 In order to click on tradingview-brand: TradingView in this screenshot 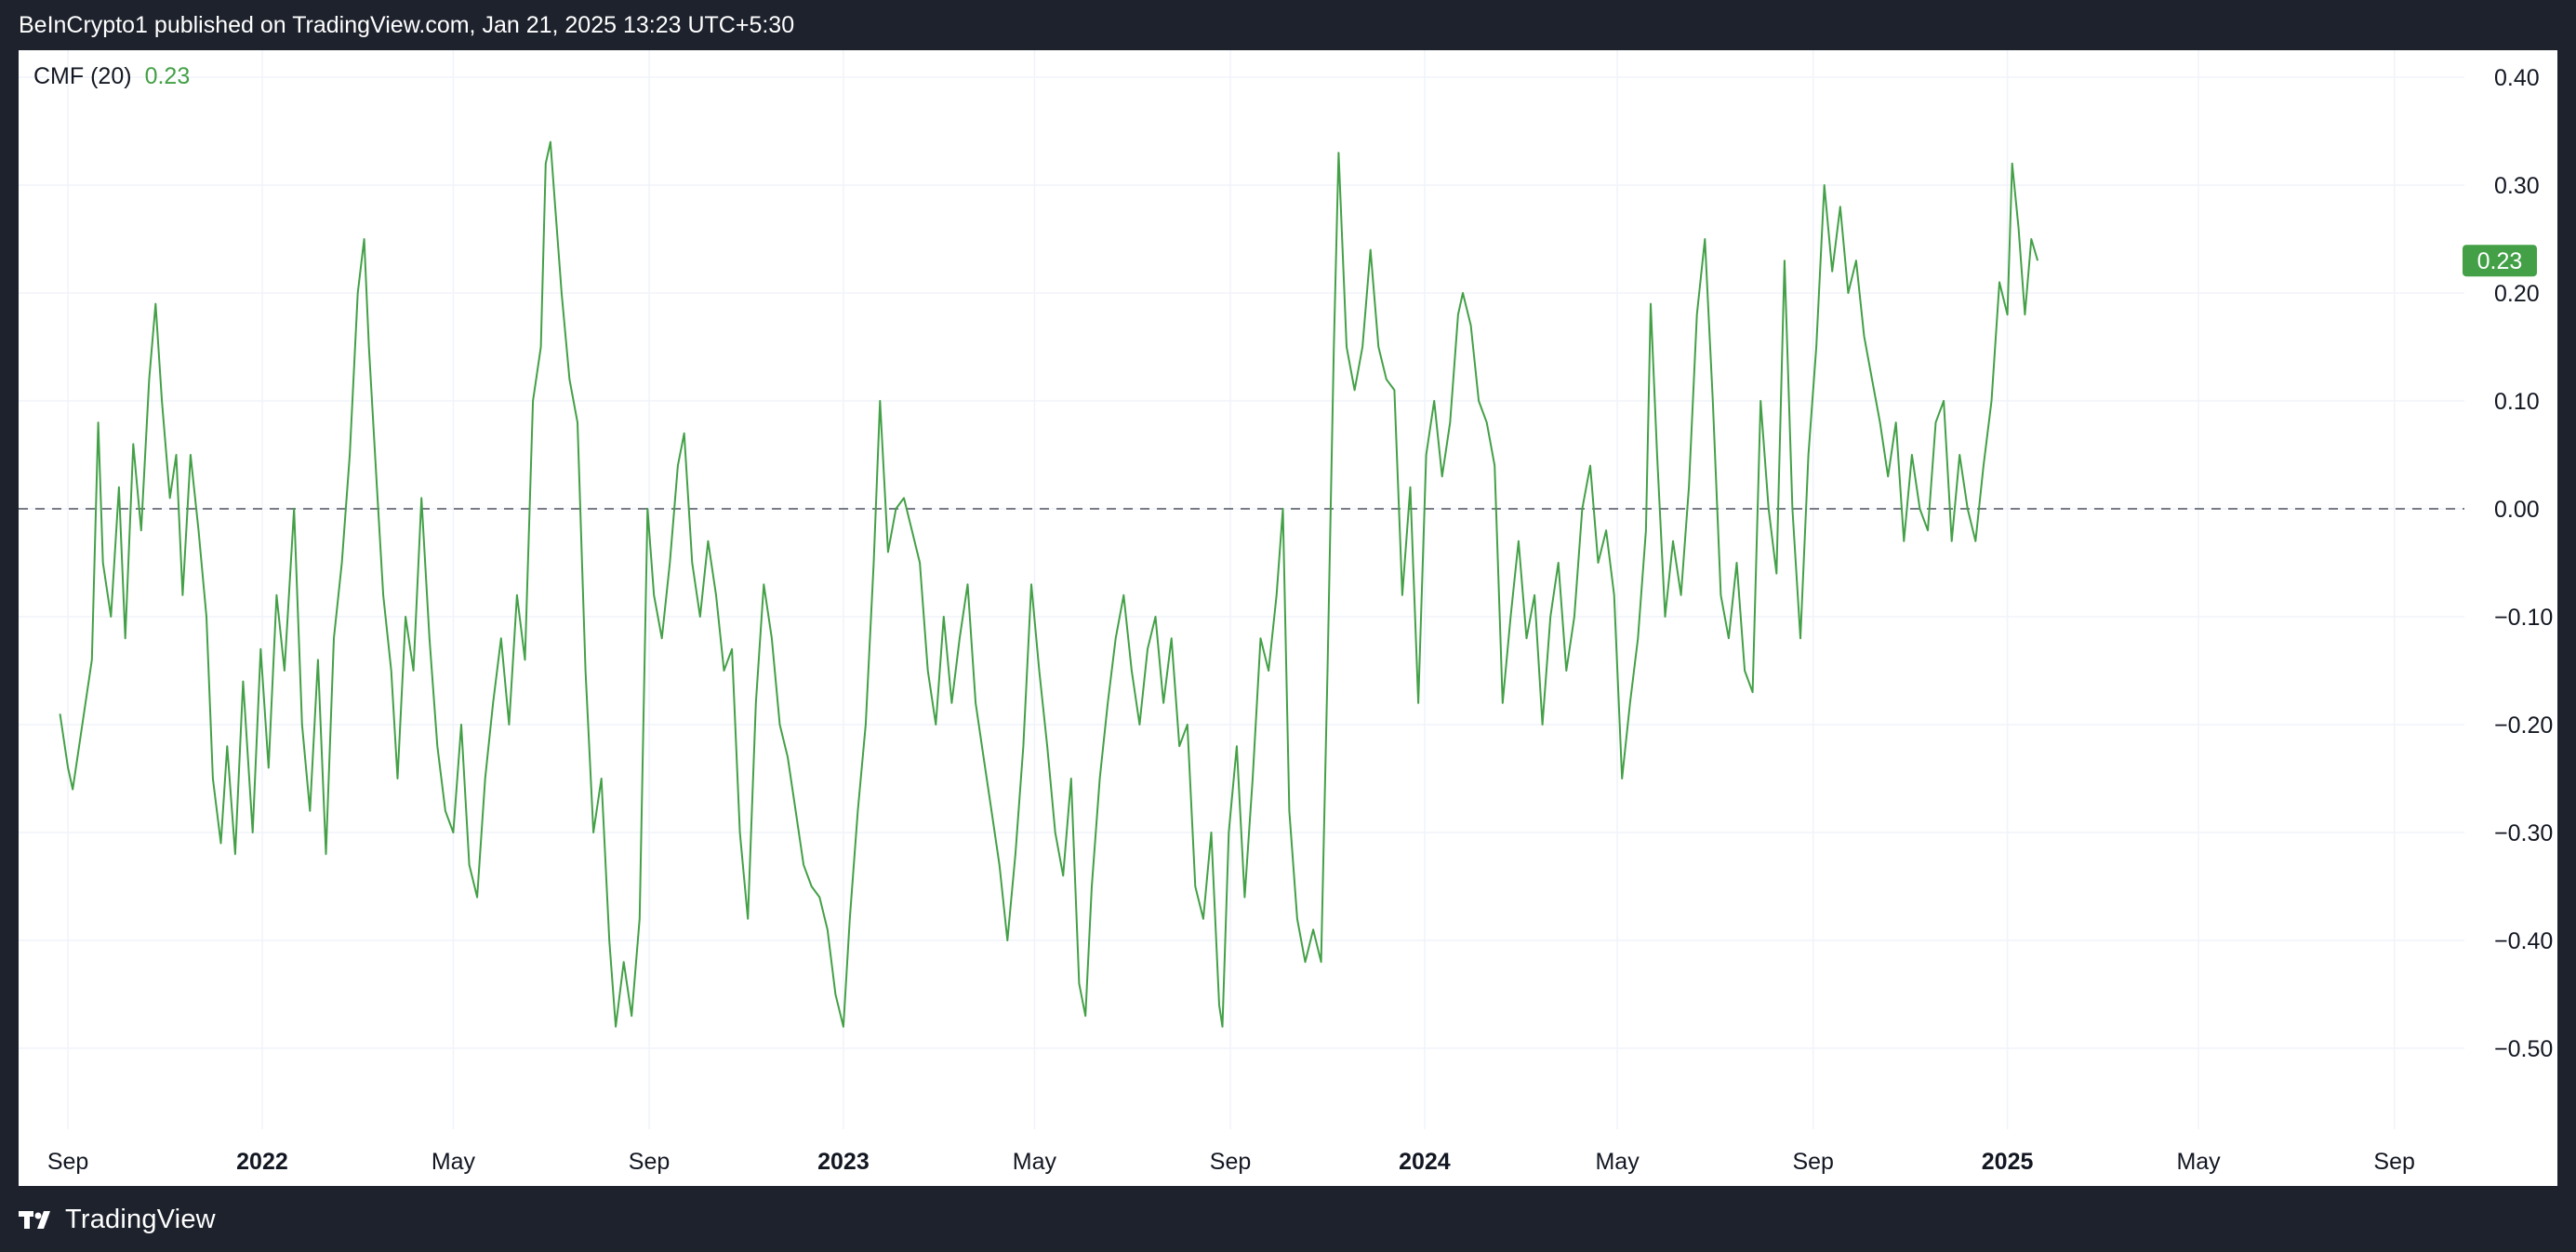, I will do `click(117, 1219)`.